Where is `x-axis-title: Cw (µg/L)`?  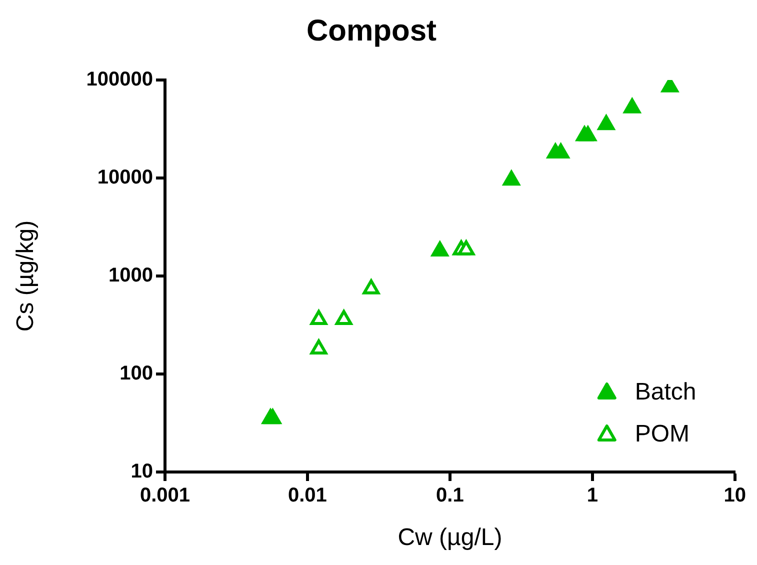 x-axis-title: Cw (µg/L) is located at coordinates (450, 538).